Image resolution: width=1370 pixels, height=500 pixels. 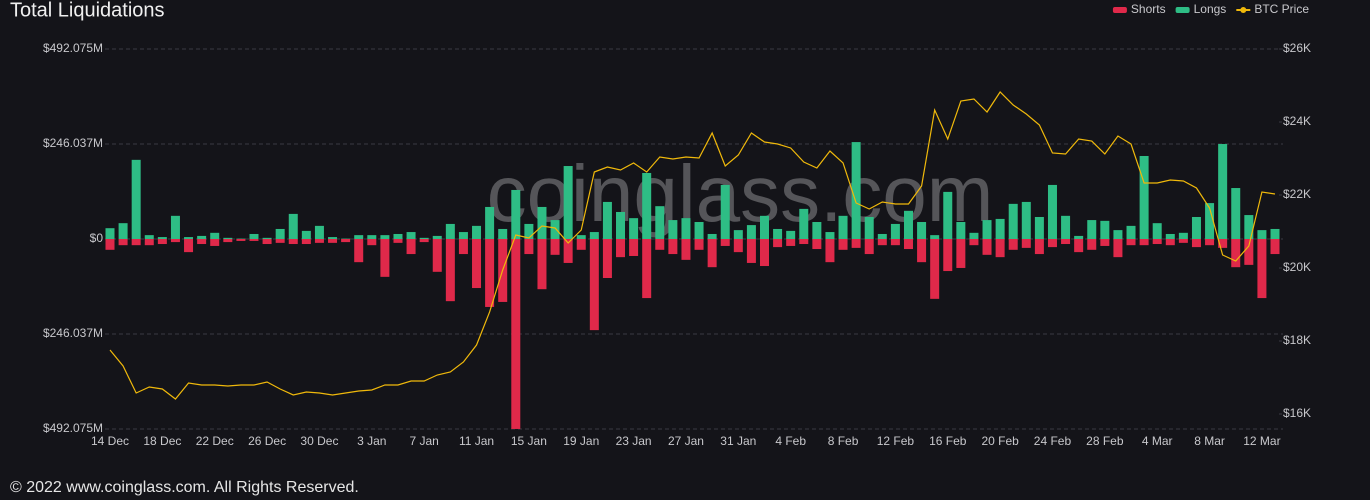 I want to click on y2-tick-label: $26K, so click(x=1297, y=48).